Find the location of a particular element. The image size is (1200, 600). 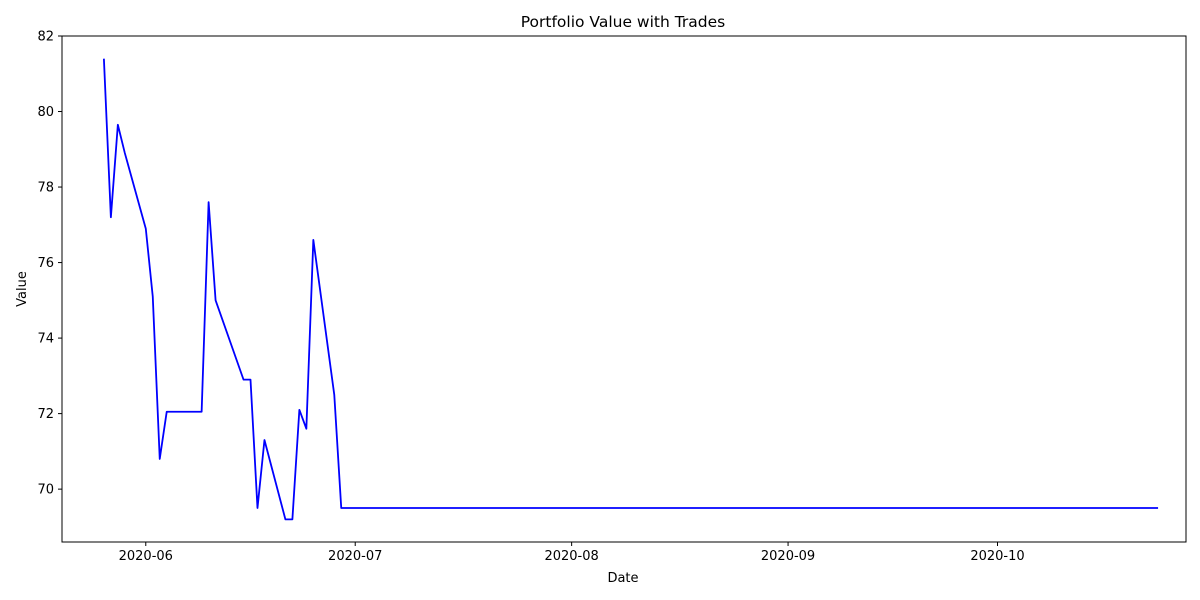

x-axis-ticks: 2020-06 2020-07 2020-08 2020-09 2020-10 is located at coordinates (572, 553).